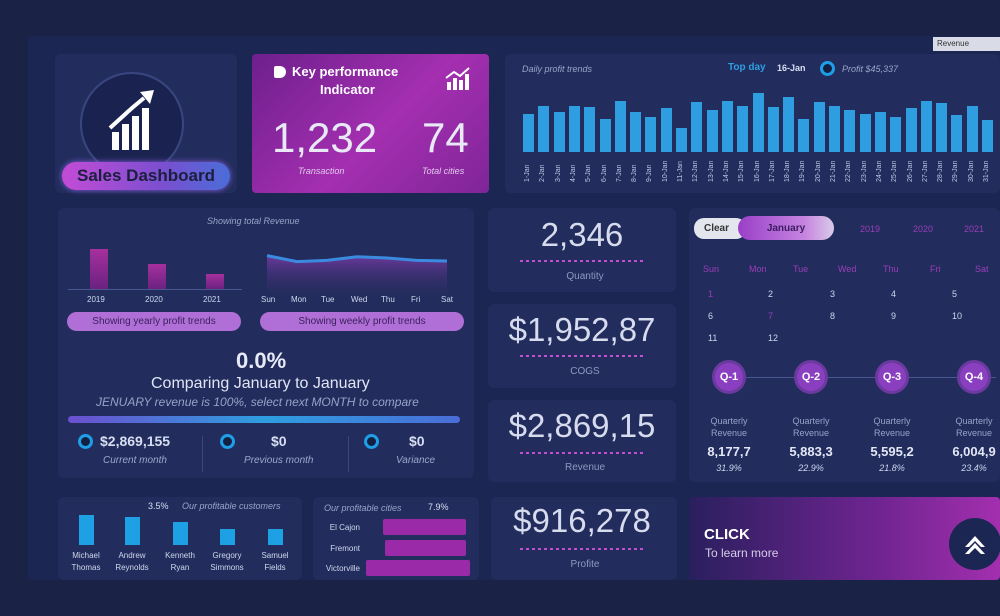 Image resolution: width=1000 pixels, height=616 pixels. Describe the element at coordinates (158, 506) in the screenshot. I see `customers-pct: 3.5%` at that location.